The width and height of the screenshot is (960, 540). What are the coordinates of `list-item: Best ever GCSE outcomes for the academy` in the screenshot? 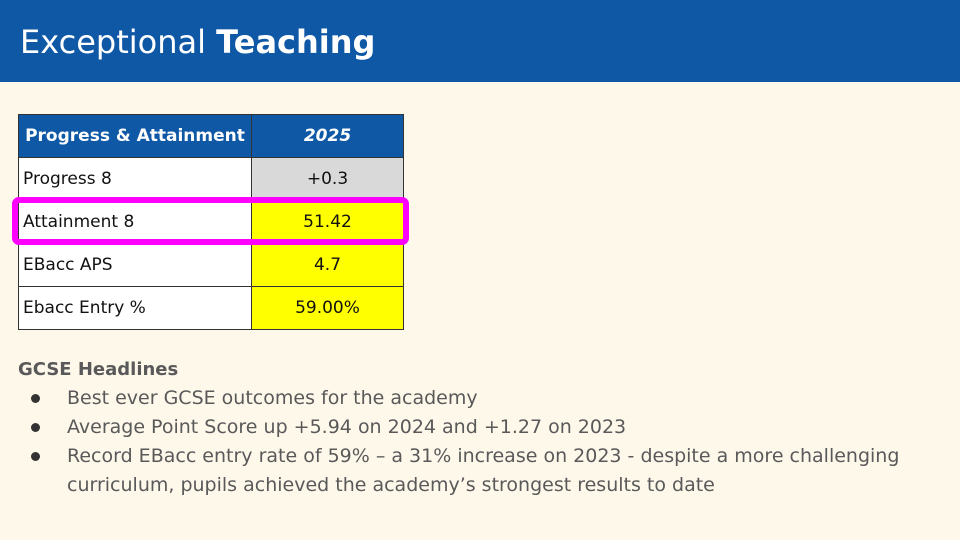 It's located at (478, 398).